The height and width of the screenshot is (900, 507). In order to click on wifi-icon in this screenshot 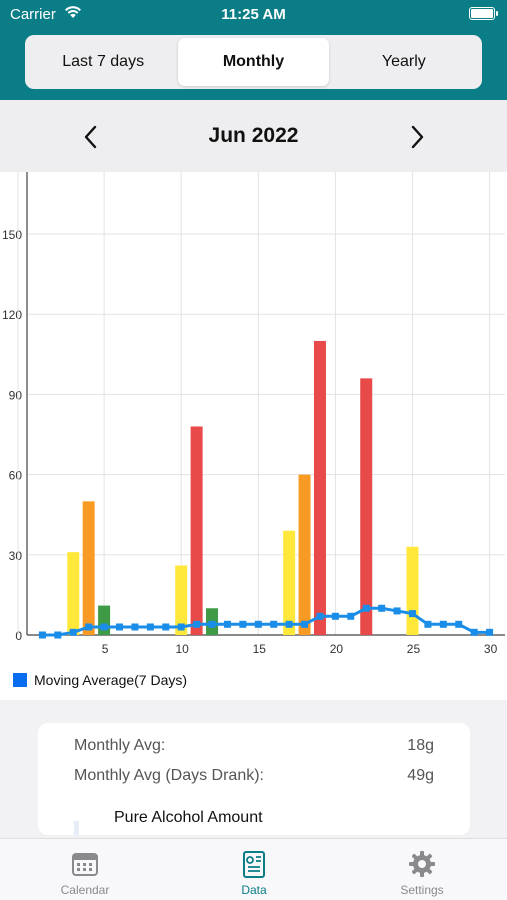, I will do `click(73, 12)`.